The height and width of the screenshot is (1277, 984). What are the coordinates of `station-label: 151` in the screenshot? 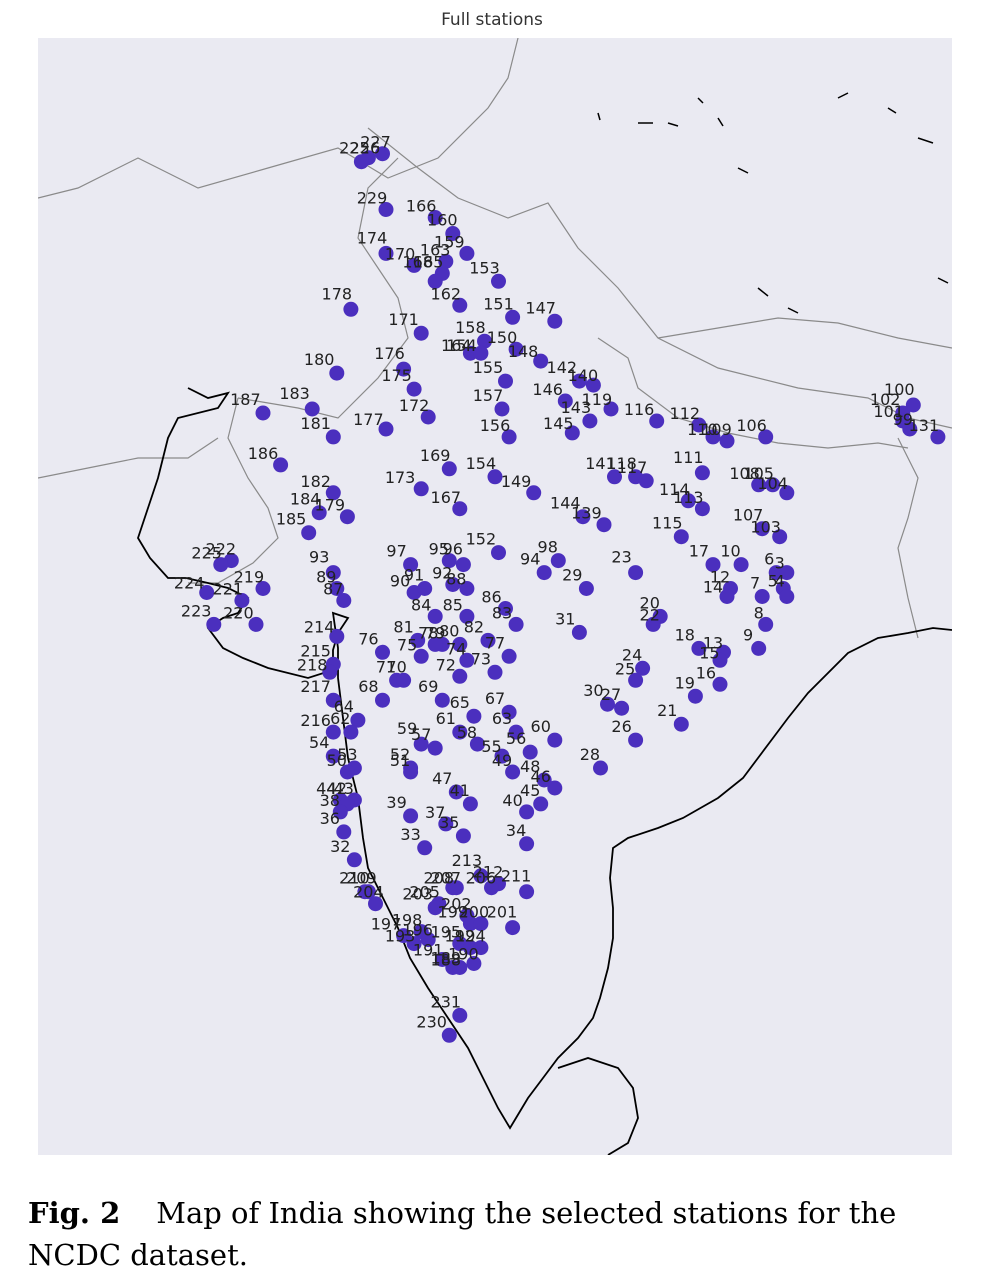 It's located at (498, 303).